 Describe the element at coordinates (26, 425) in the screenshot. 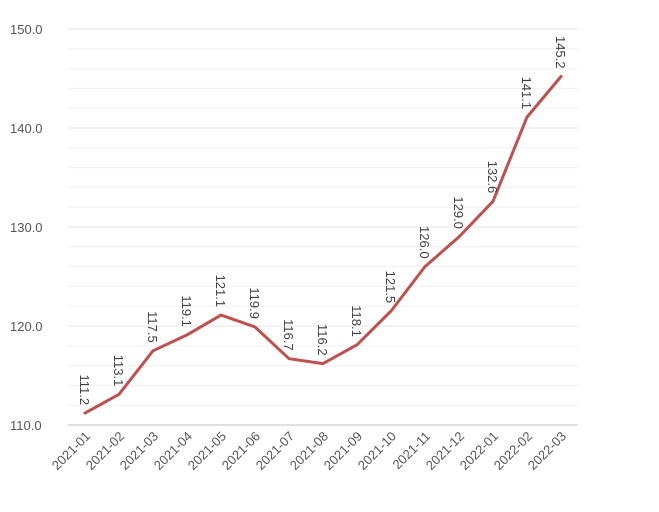

I see `y-tick-label: 110.0` at that location.